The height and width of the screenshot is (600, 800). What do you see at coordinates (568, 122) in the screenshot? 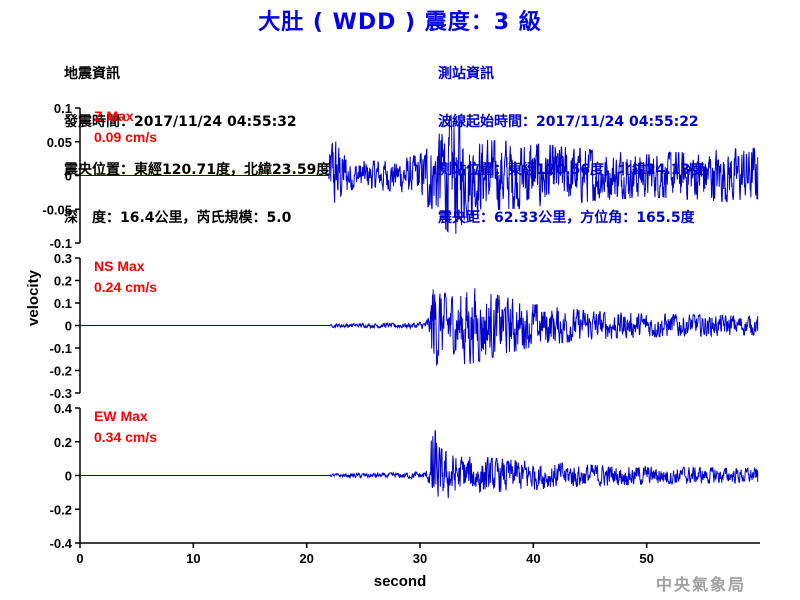
I see `wave-start-time: 波線起始時間：2017/11/24 04:55:22` at bounding box center [568, 122].